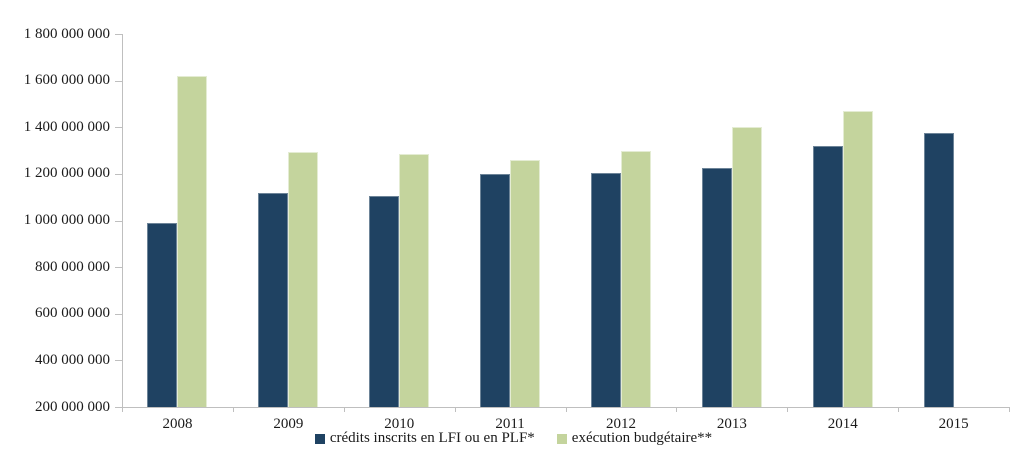 The width and height of the screenshot is (1027, 454). Describe the element at coordinates (414, 280) in the screenshot. I see `bar-2010-series1` at that location.